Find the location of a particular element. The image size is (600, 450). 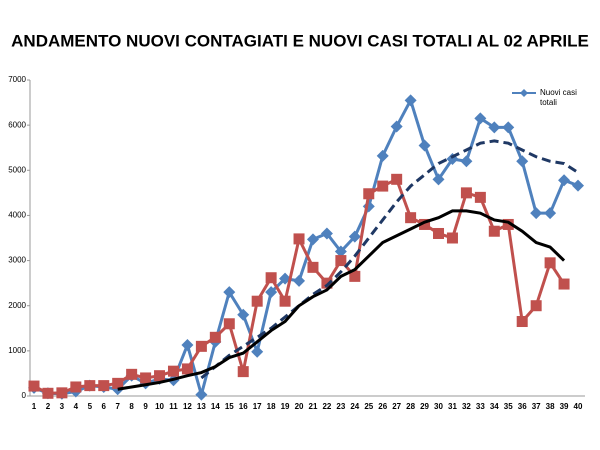

legend: Nuovi casi totali is located at coordinates (547, 98).